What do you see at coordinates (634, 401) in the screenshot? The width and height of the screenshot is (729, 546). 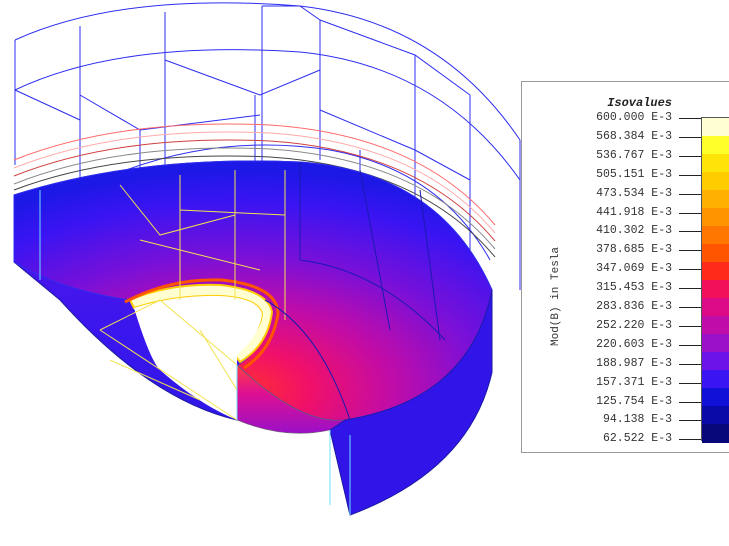 I see `legend-value-label: 125.754 E-3` at bounding box center [634, 401].